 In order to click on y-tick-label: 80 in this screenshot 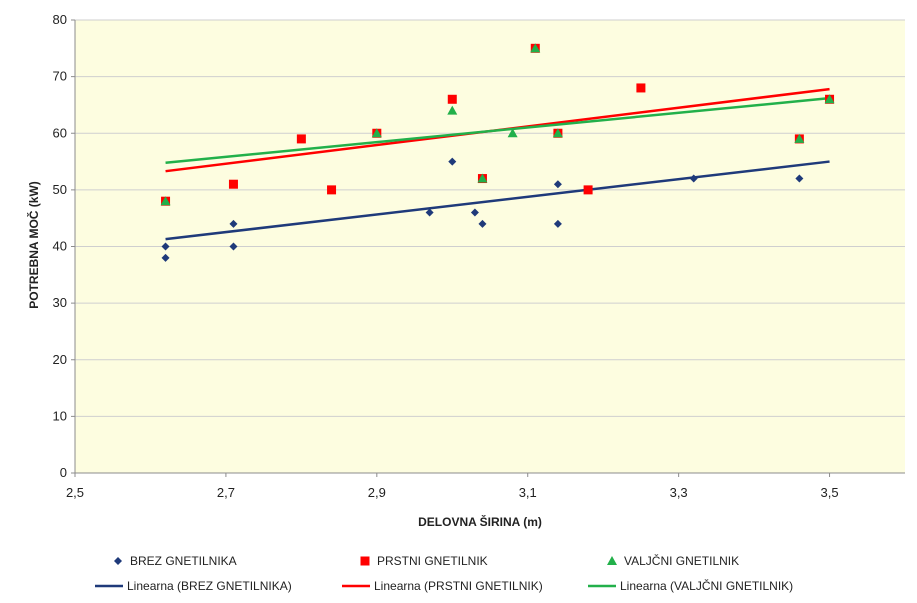, I will do `click(60, 19)`.